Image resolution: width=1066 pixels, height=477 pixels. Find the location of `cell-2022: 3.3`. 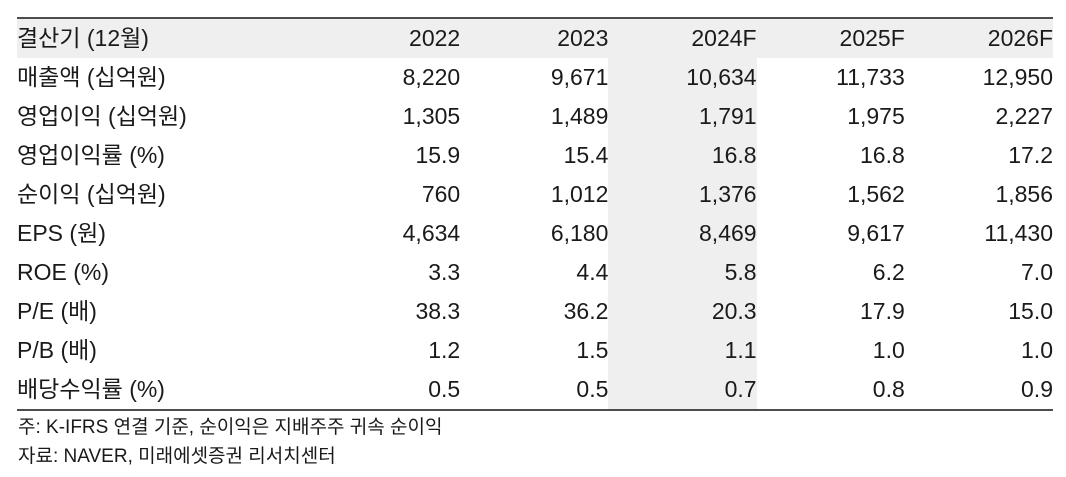

cell-2022: 3.3 is located at coordinates (444, 272).